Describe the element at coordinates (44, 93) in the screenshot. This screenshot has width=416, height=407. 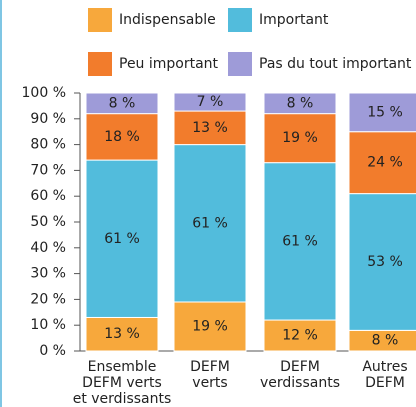
I see `y-tick-label: 100 %` at that location.